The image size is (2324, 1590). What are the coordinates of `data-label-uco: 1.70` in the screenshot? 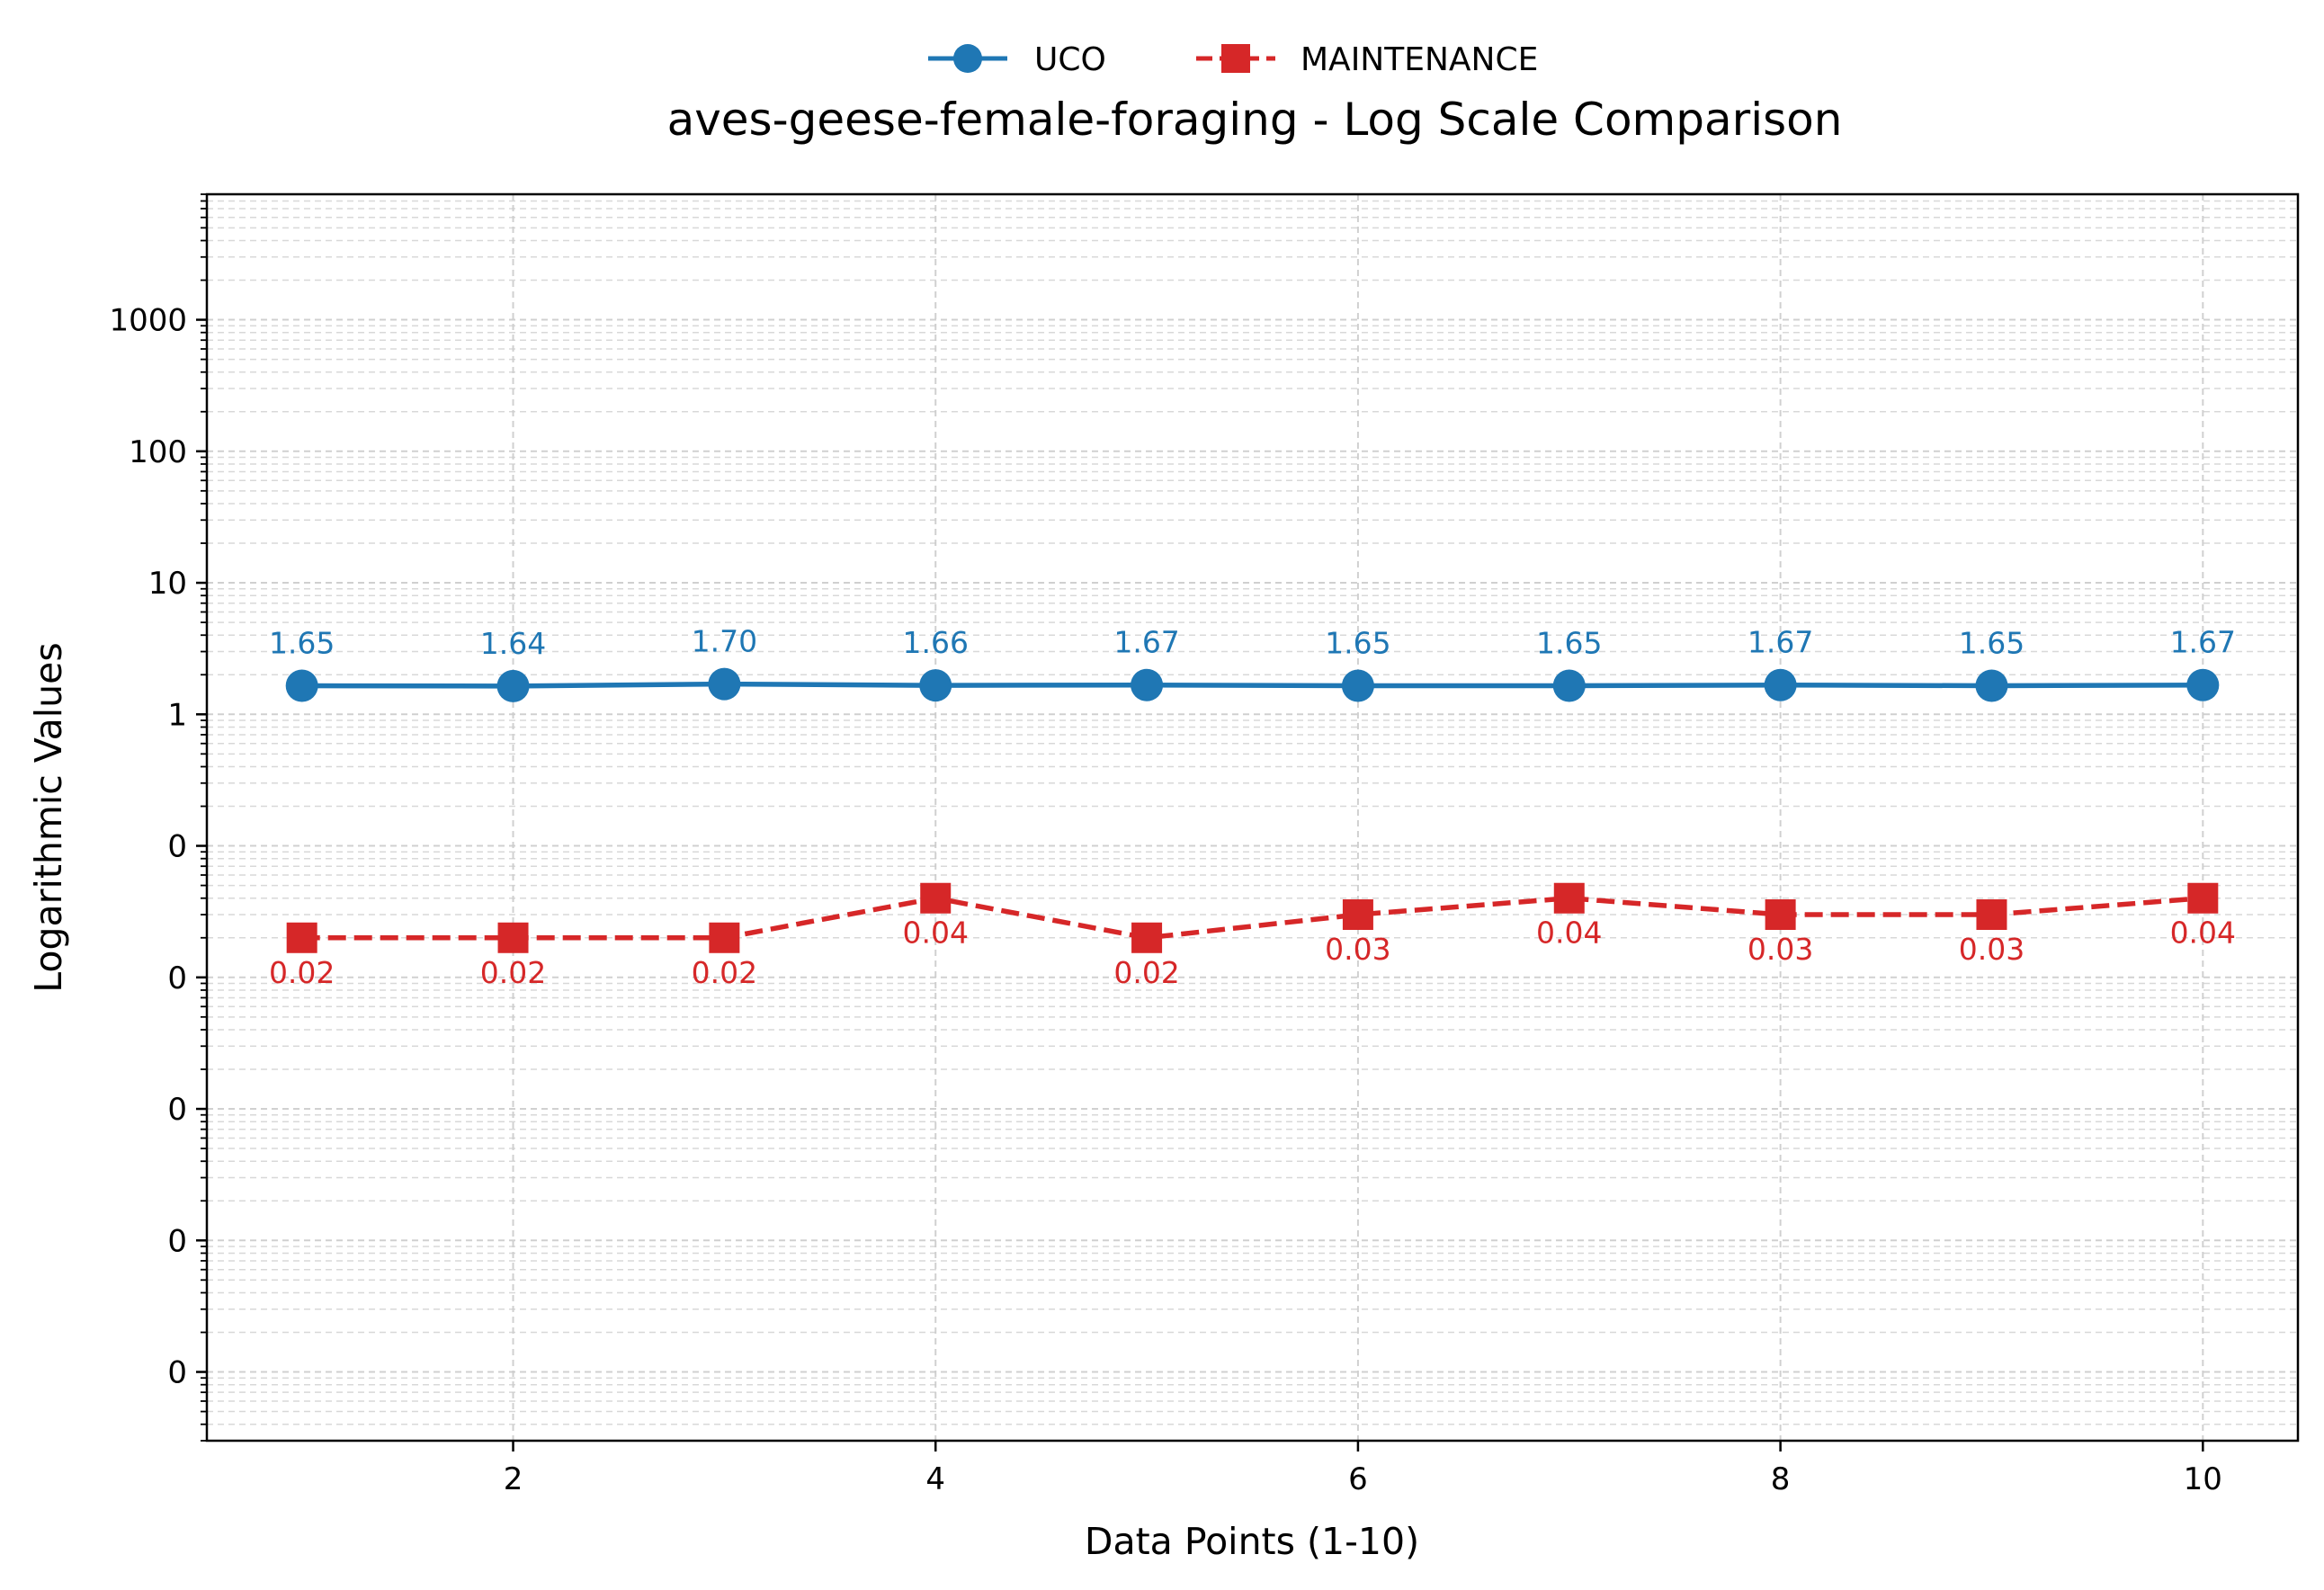 It's located at (724, 641).